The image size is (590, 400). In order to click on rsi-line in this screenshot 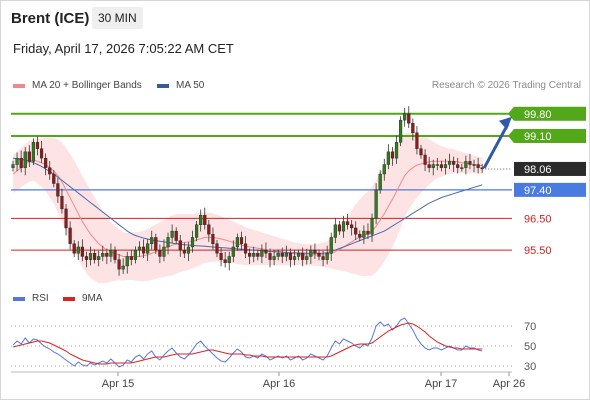, I will do `click(247, 342)`.